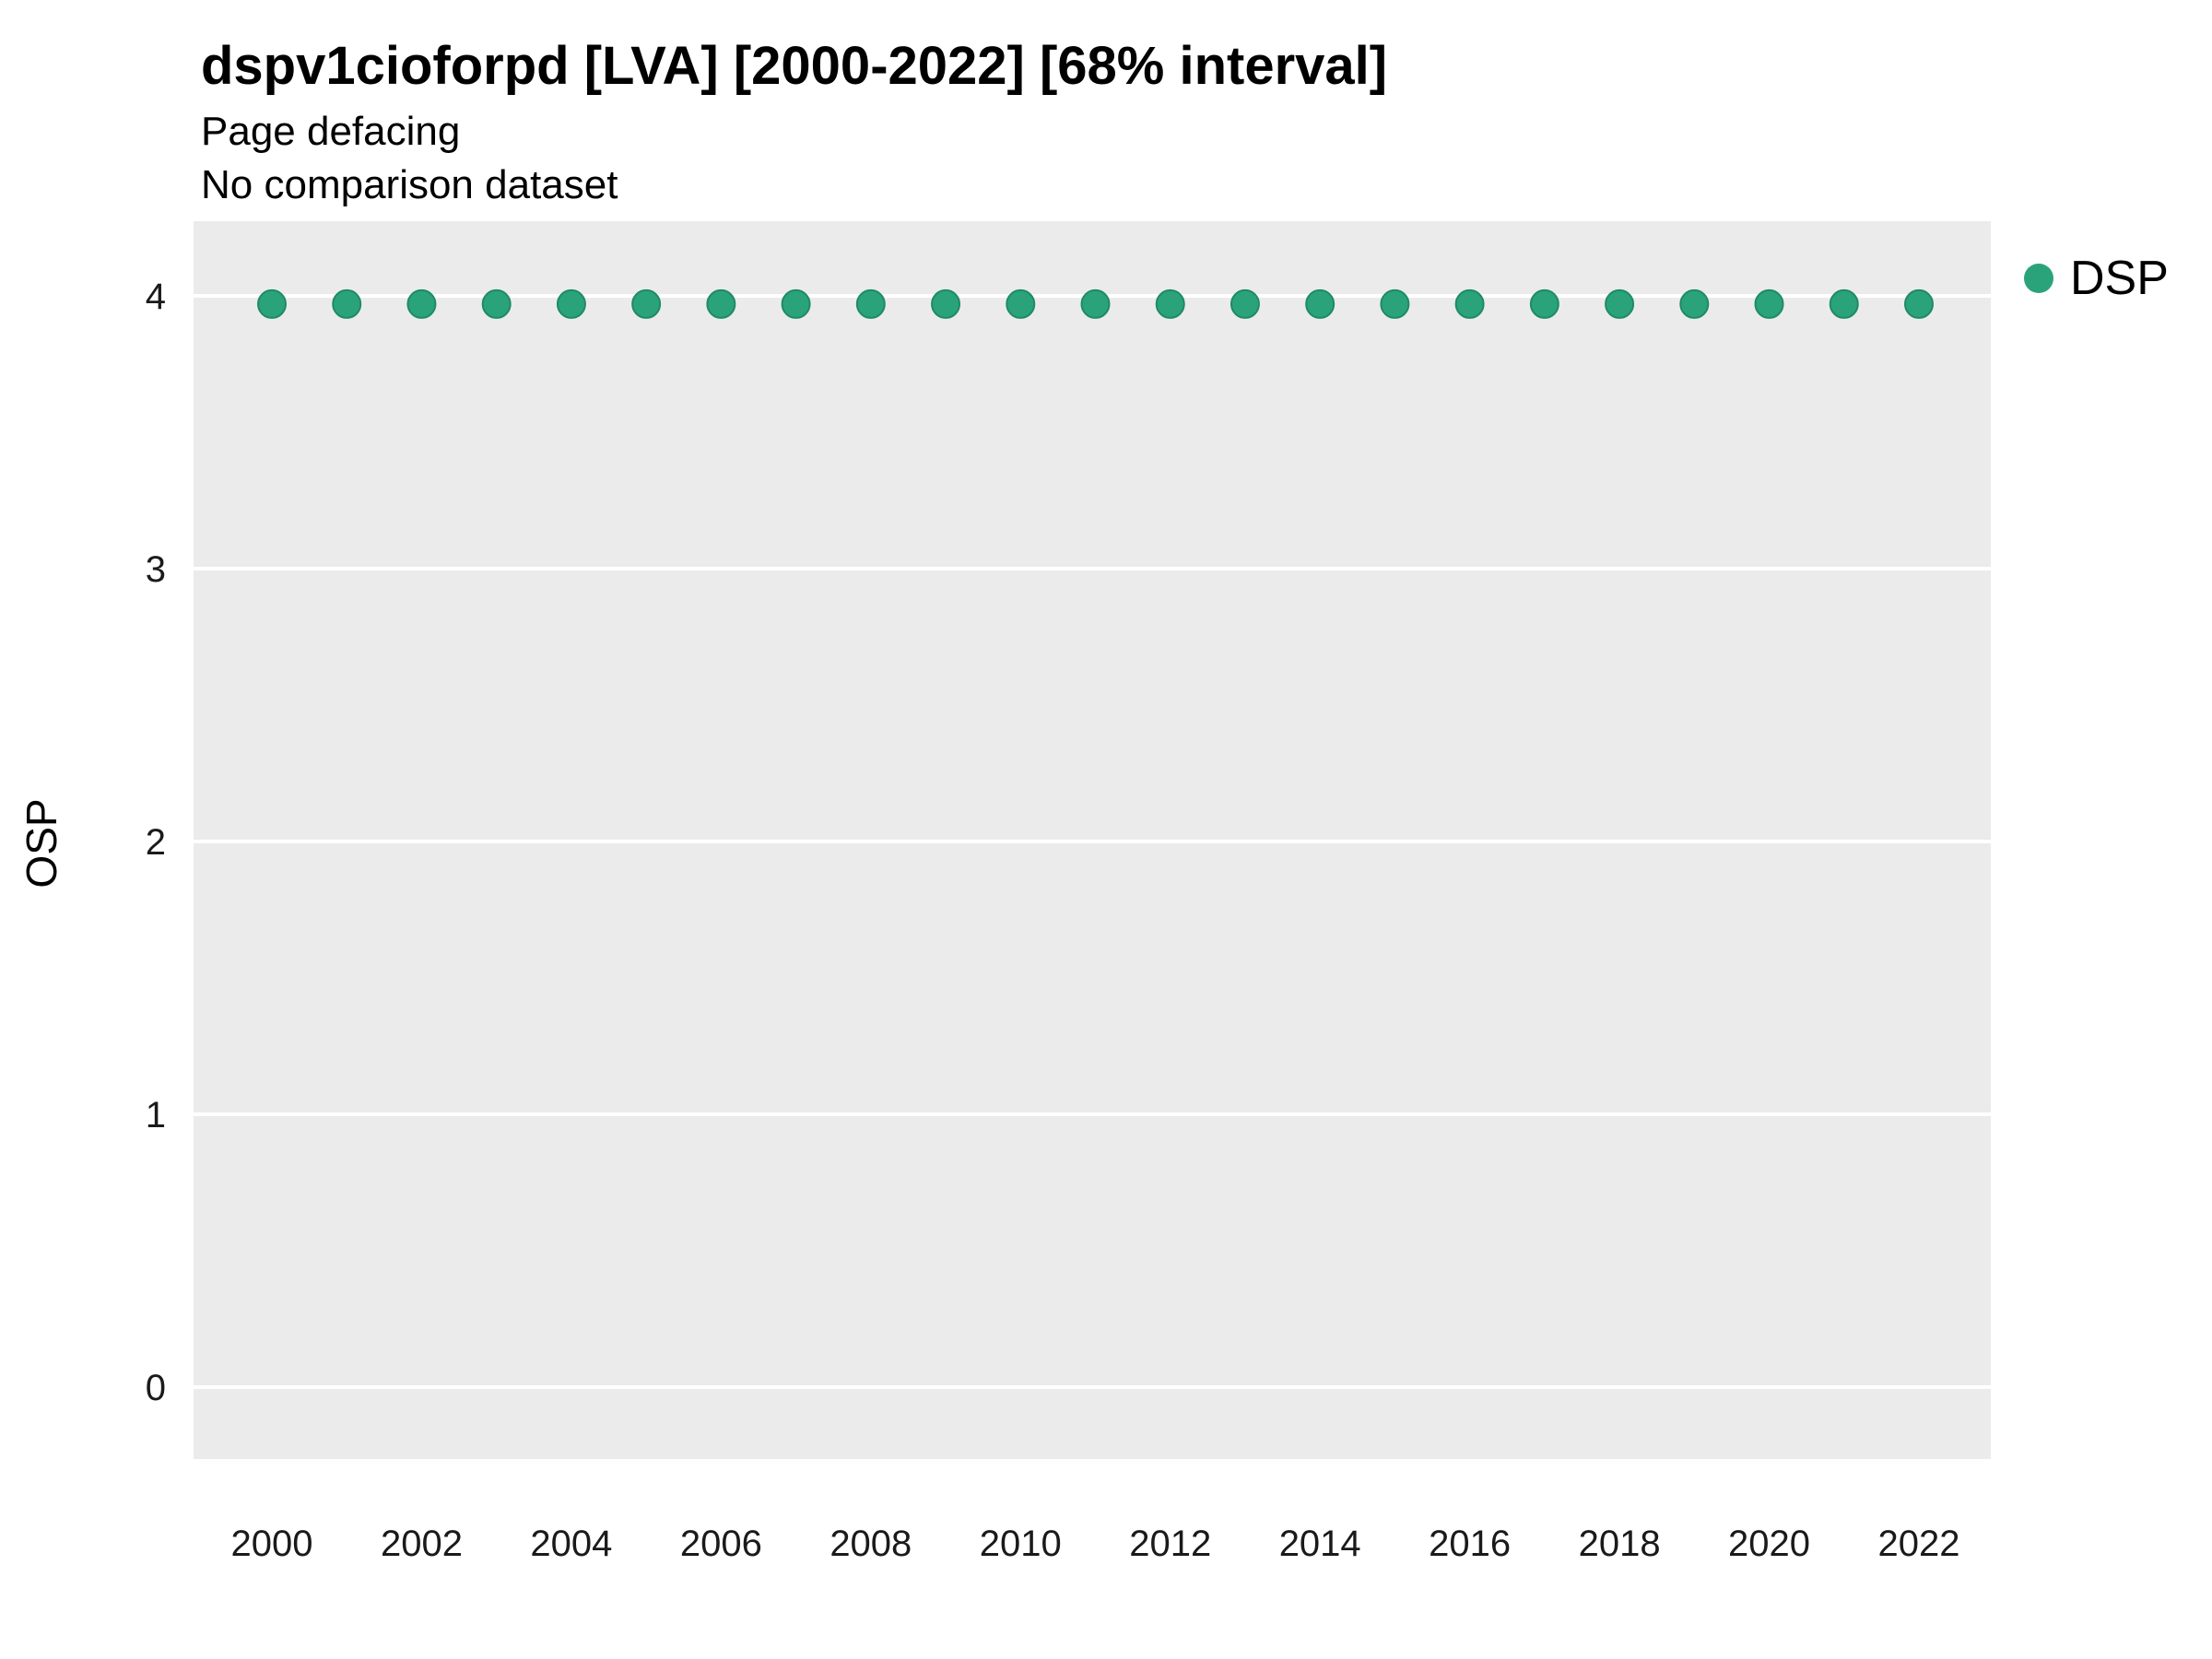 Image resolution: width=2212 pixels, height=1659 pixels. What do you see at coordinates (156, 1388) in the screenshot?
I see `y-tick-label: 0` at bounding box center [156, 1388].